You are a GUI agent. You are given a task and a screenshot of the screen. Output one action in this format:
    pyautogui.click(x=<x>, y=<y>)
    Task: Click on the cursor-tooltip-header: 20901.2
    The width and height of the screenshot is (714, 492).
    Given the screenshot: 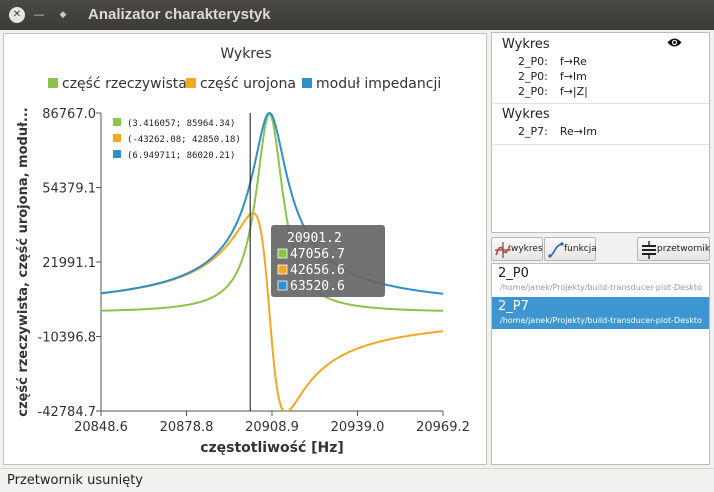 What is the action you would take?
    pyautogui.click(x=314, y=238)
    